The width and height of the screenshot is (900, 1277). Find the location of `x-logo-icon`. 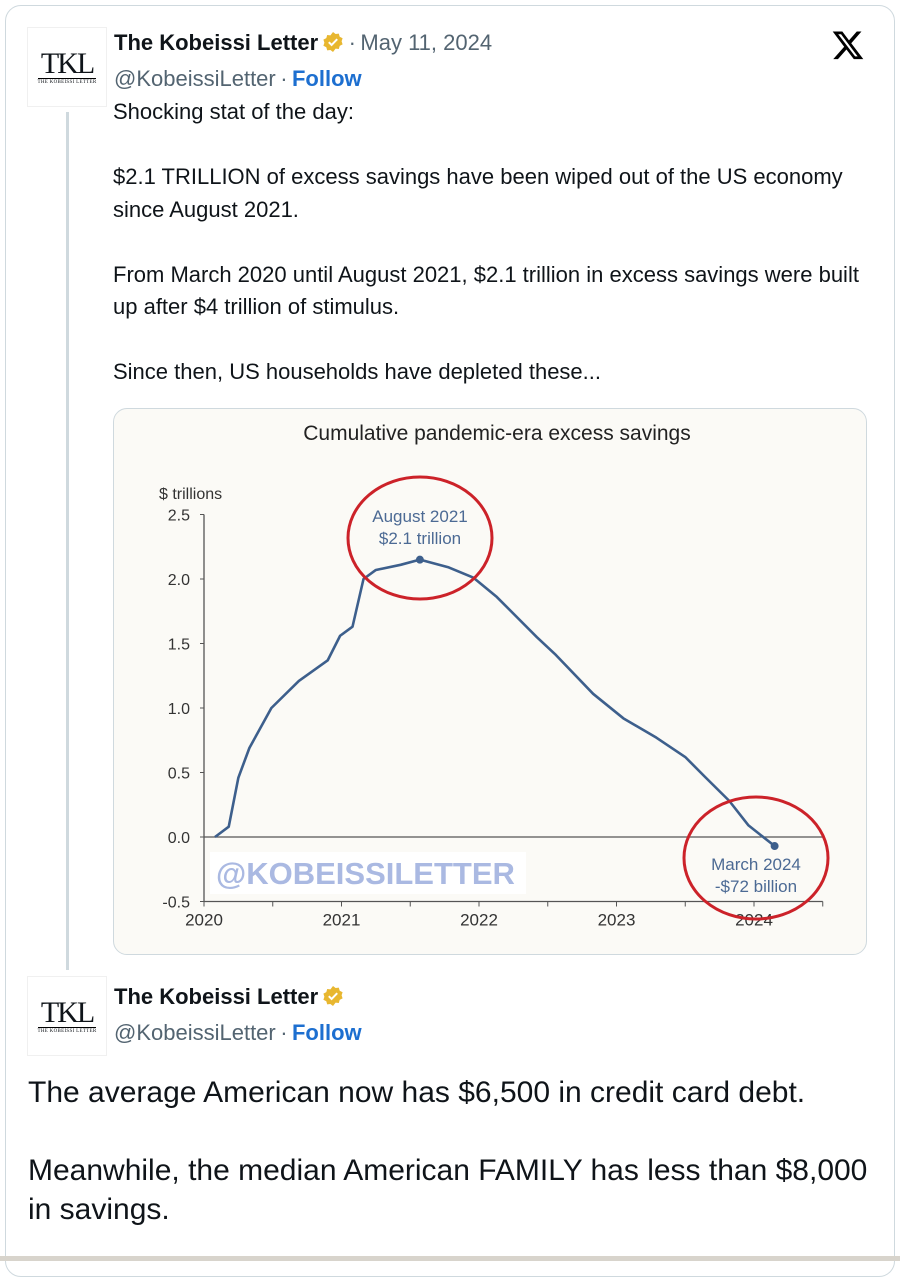

x-logo-icon is located at coordinates (848, 45).